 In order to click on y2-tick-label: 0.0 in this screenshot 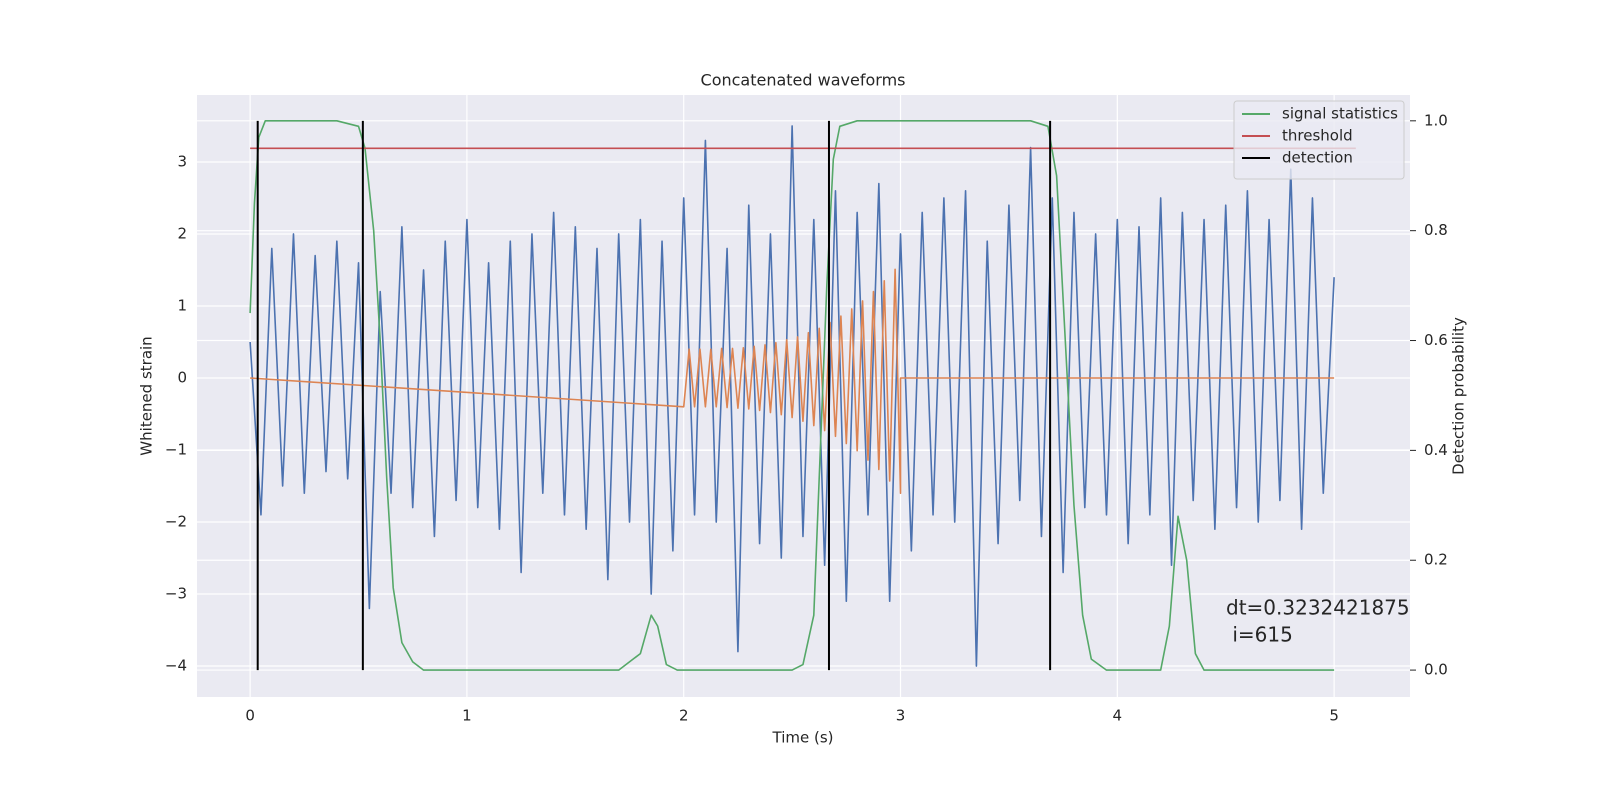, I will do `click(1436, 670)`.